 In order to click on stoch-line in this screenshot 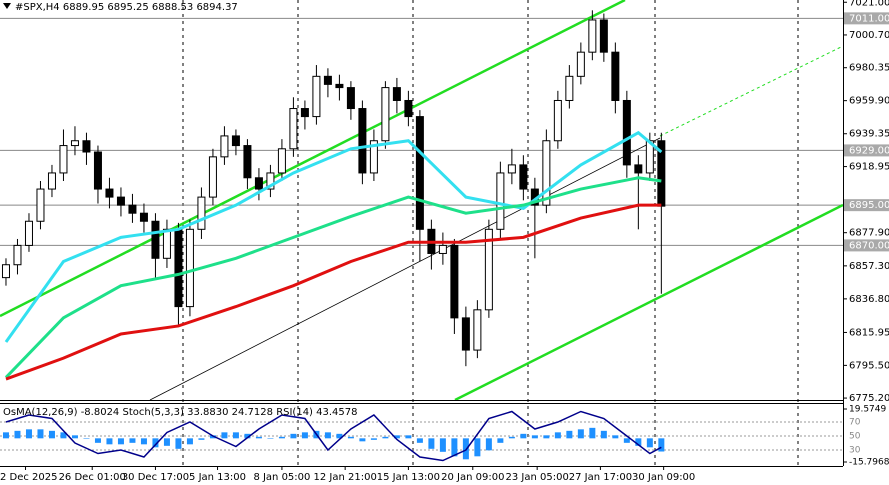, I will do `click(333, 436)`.